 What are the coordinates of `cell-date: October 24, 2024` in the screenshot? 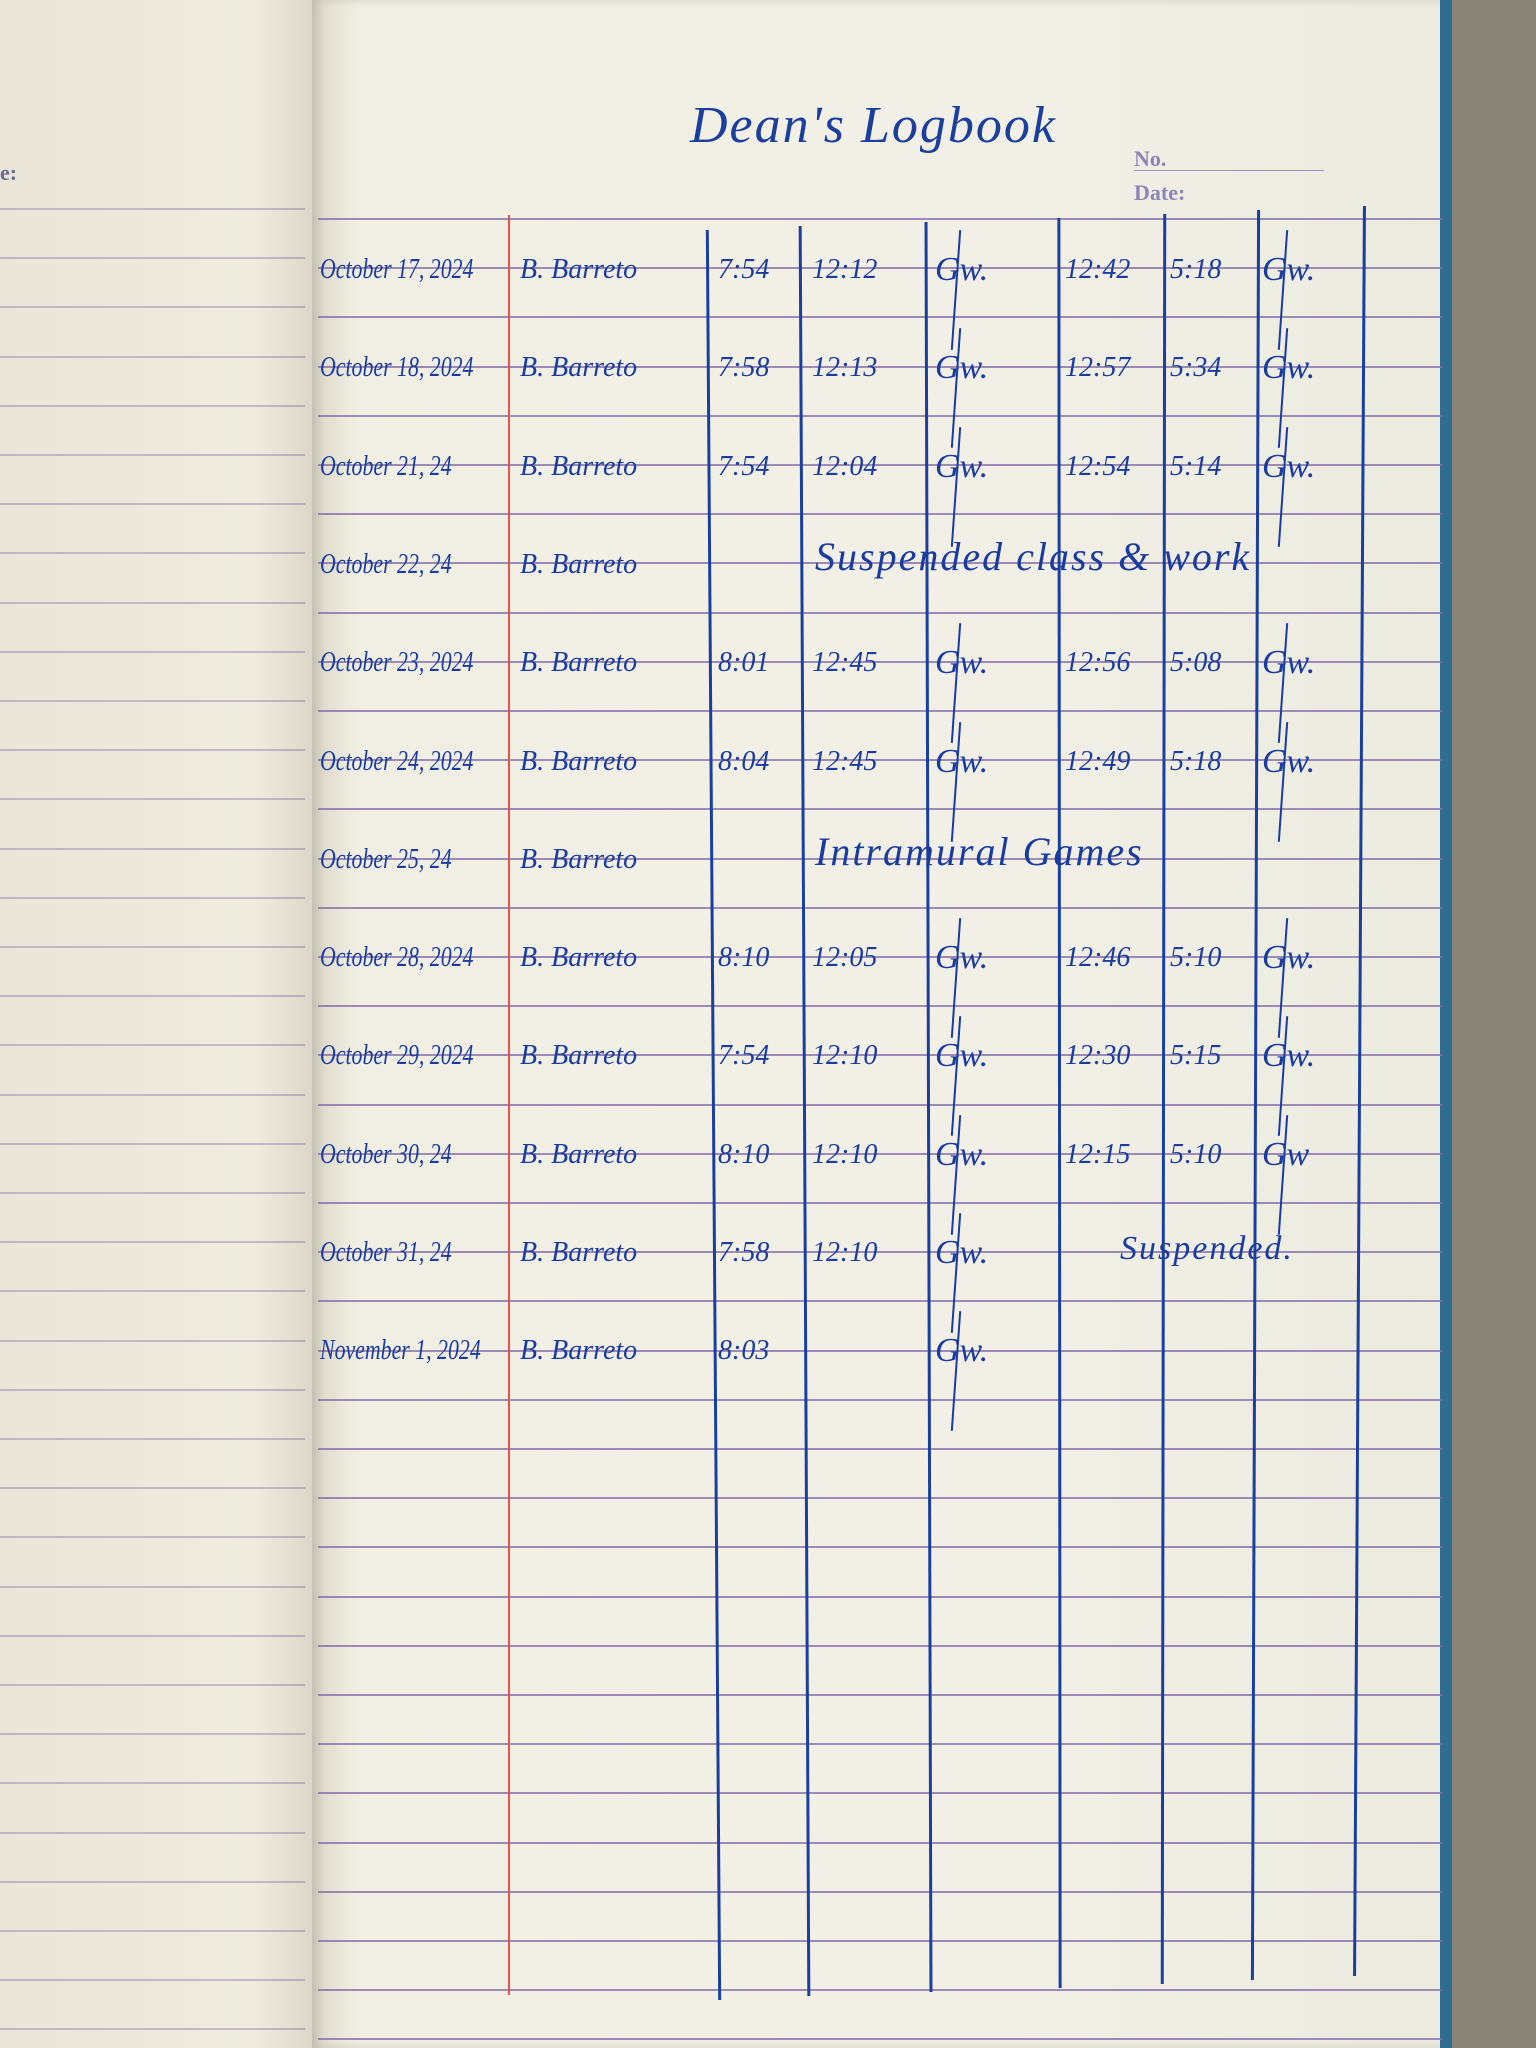 It's located at (397, 761).